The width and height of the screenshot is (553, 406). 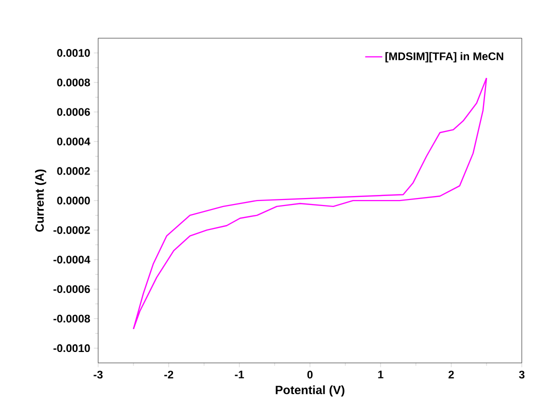 I want to click on x-tick-label: 2, so click(x=451, y=374).